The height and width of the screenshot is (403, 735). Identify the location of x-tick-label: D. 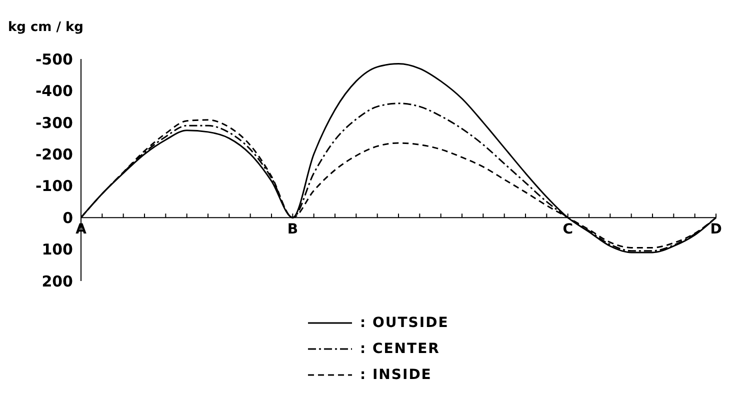
(716, 230).